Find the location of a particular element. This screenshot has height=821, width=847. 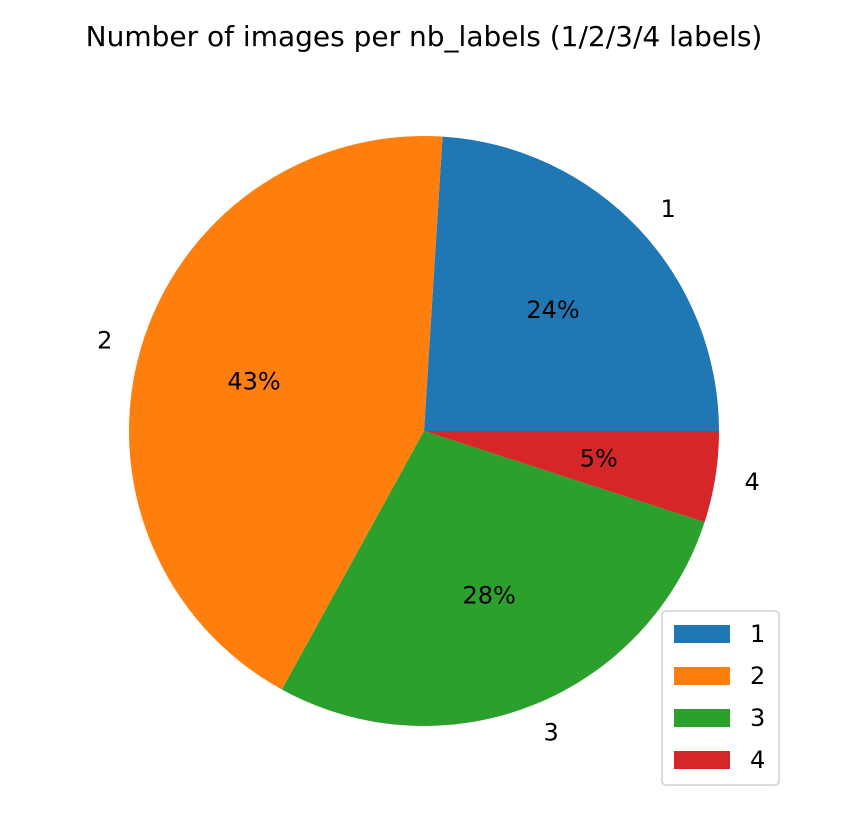

legend-entries: 1 2 3 4 is located at coordinates (719, 697).